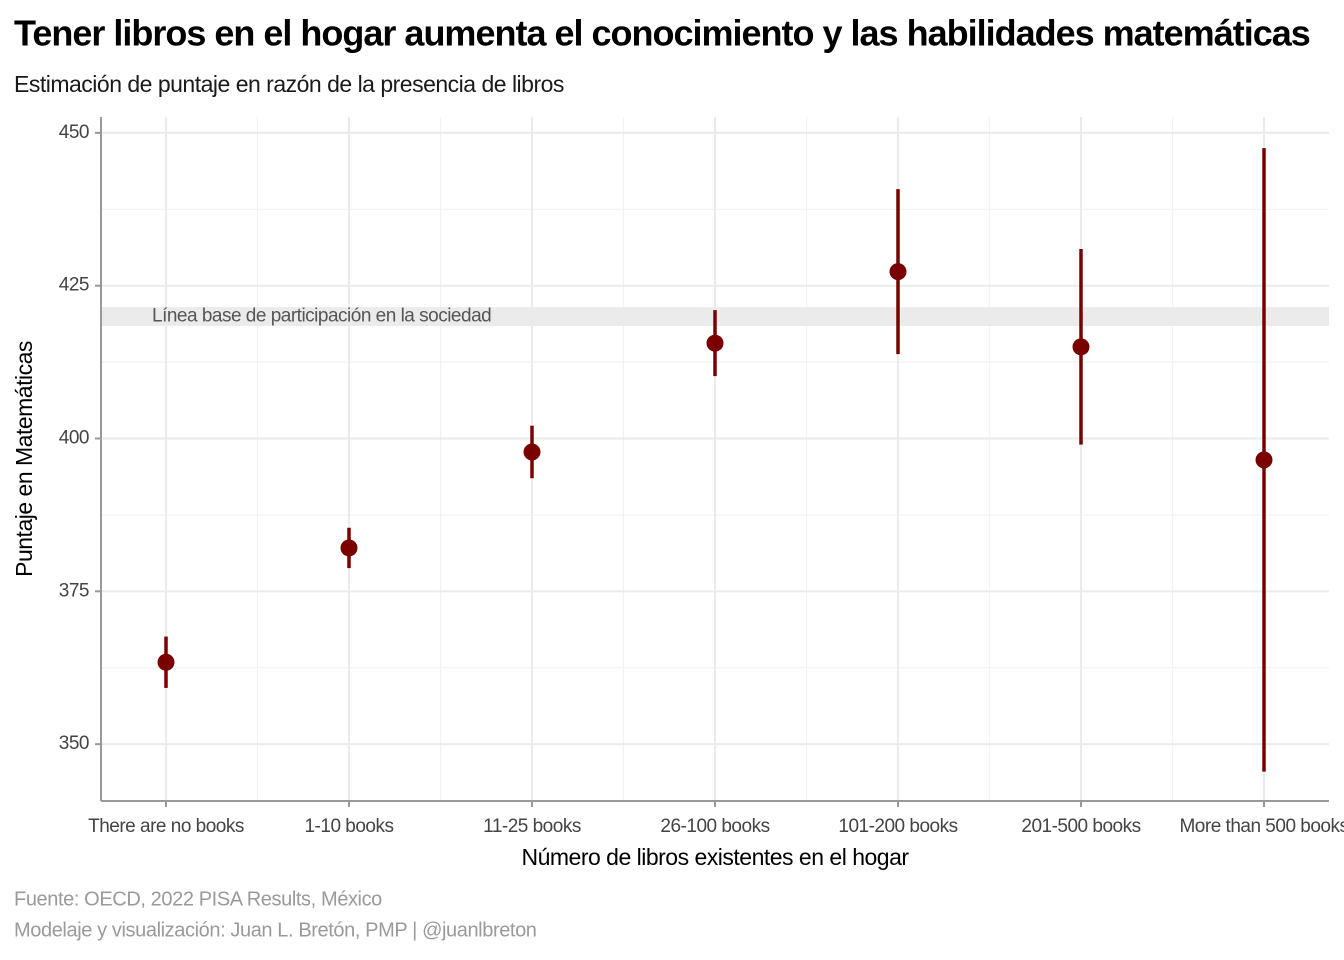 This screenshot has width=1344, height=960. I want to click on x-tick-label: 26-100 books, so click(714, 826).